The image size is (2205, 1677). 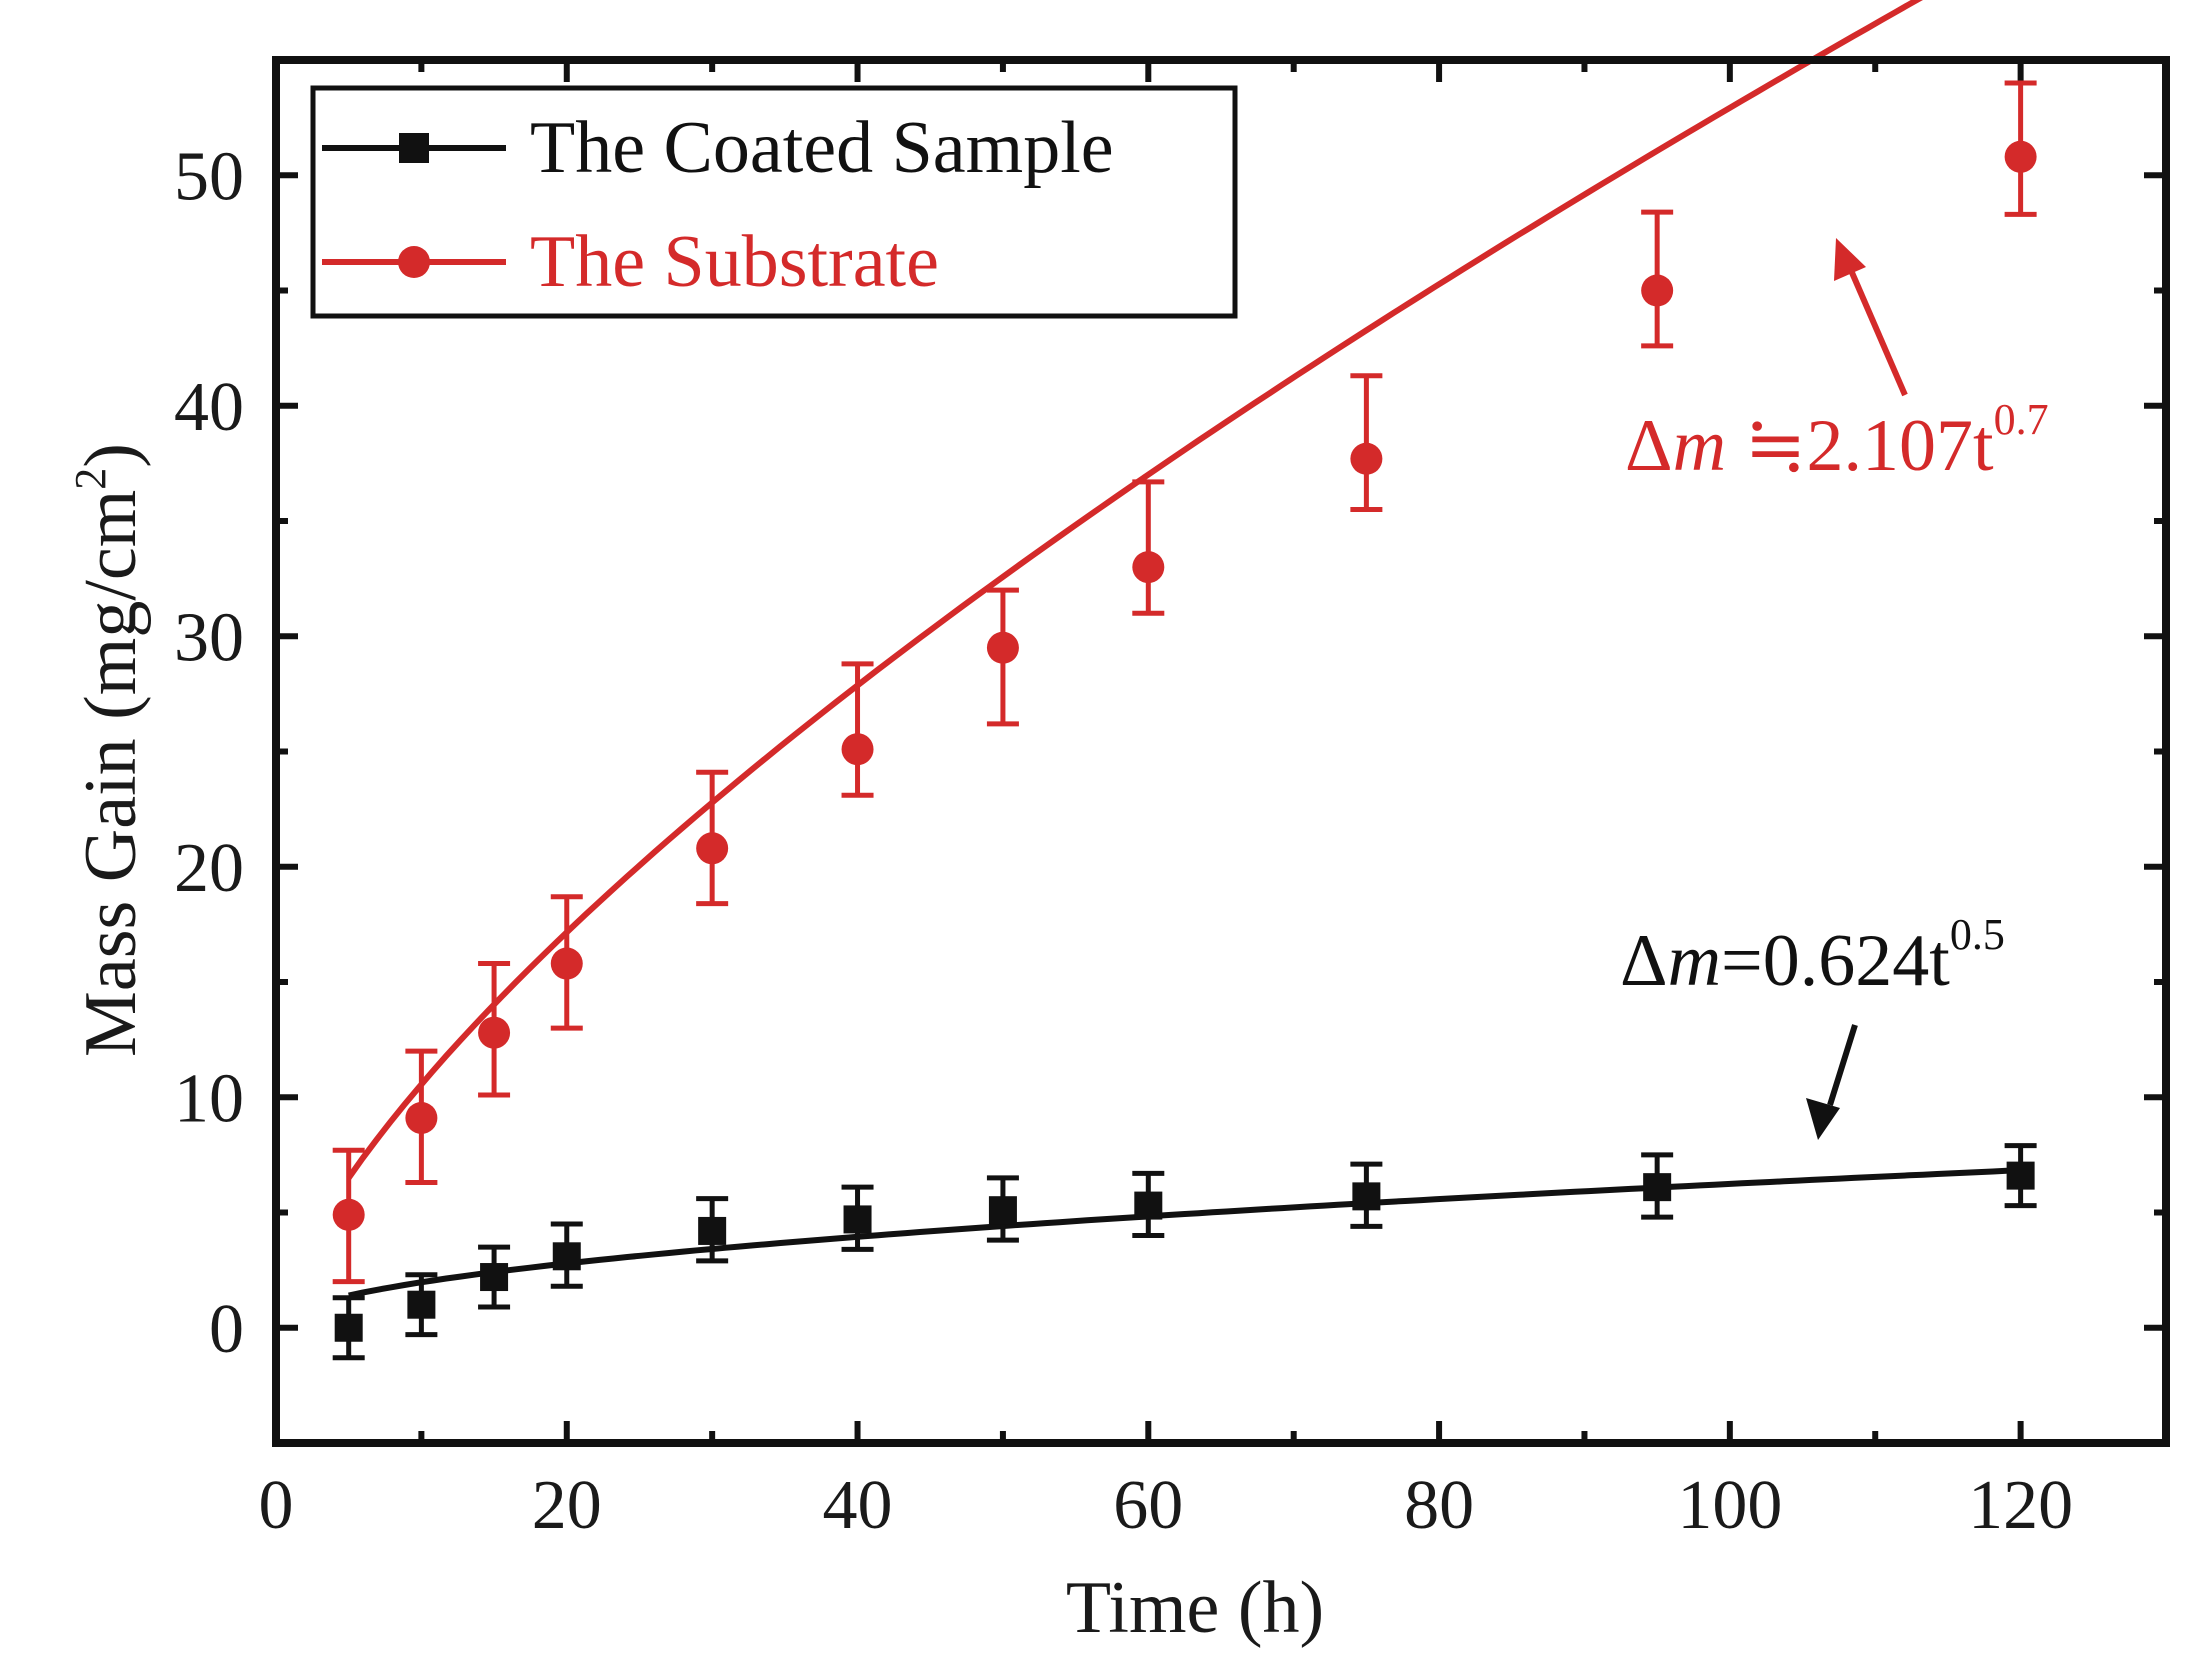 What do you see at coordinates (414, 262) in the screenshot?
I see `legend-marker-substrate` at bounding box center [414, 262].